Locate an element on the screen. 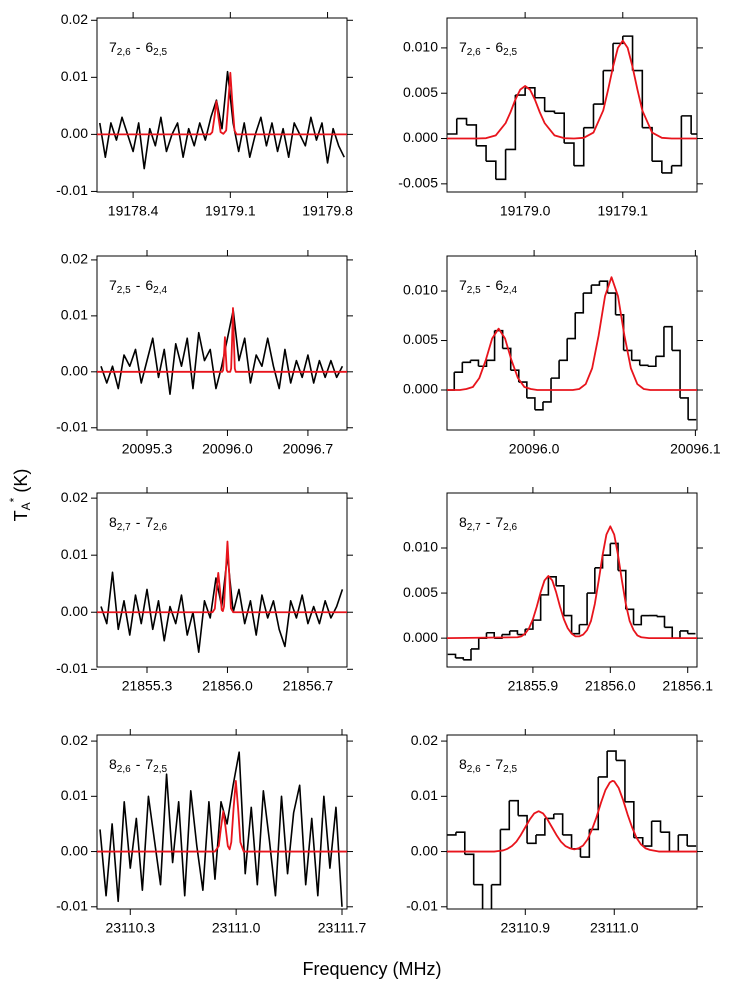 Image resolution: width=741 pixels, height=990 pixels. x-tick-label: 19178.4 is located at coordinates (133, 211).